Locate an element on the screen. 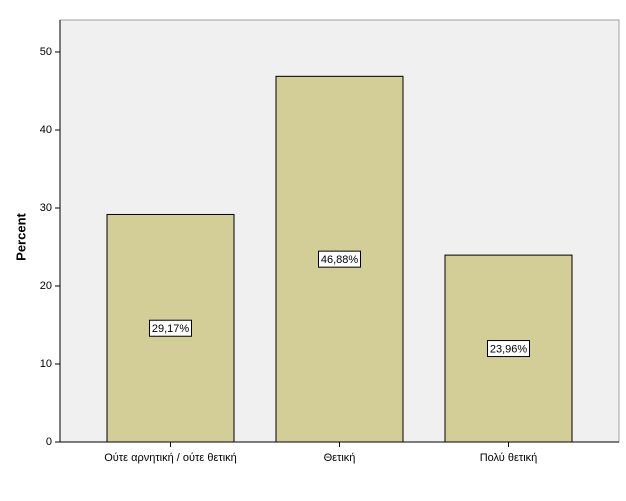 The width and height of the screenshot is (626, 501). value-label: 46,88% is located at coordinates (340, 260).